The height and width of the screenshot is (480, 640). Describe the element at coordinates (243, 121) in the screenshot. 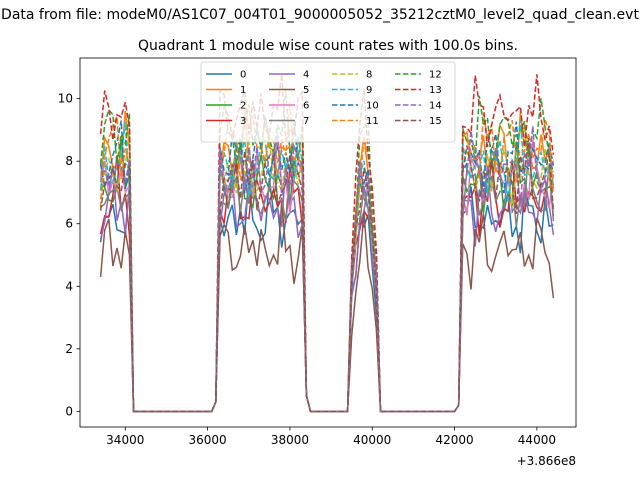

I see `legend-label-3: 3` at that location.